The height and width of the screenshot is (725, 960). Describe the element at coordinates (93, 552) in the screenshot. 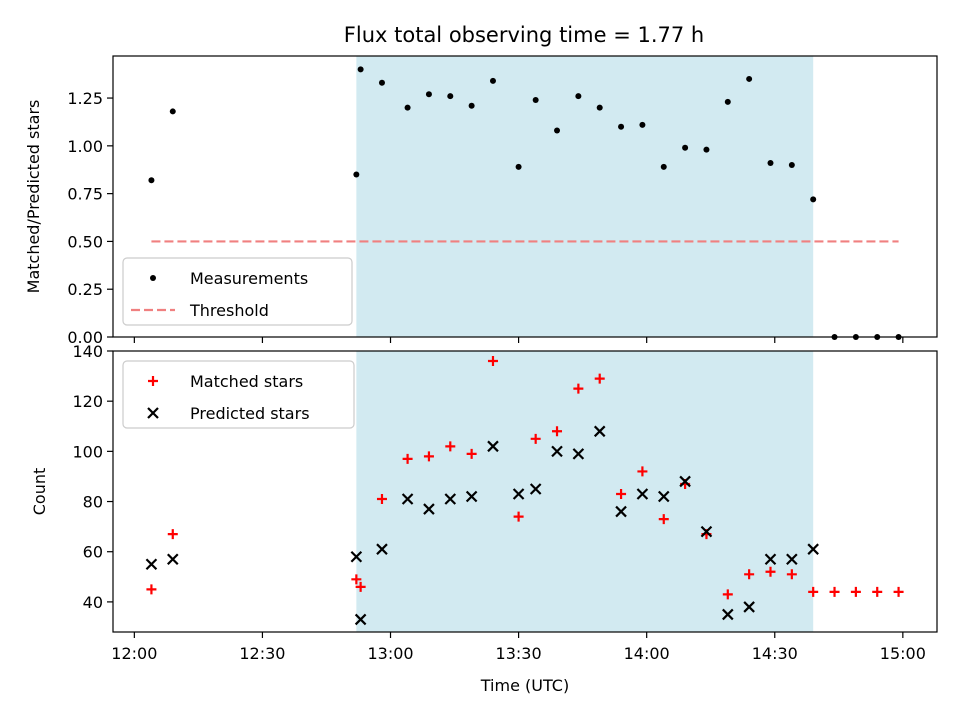

I see `y-tick-label: 60` at that location.